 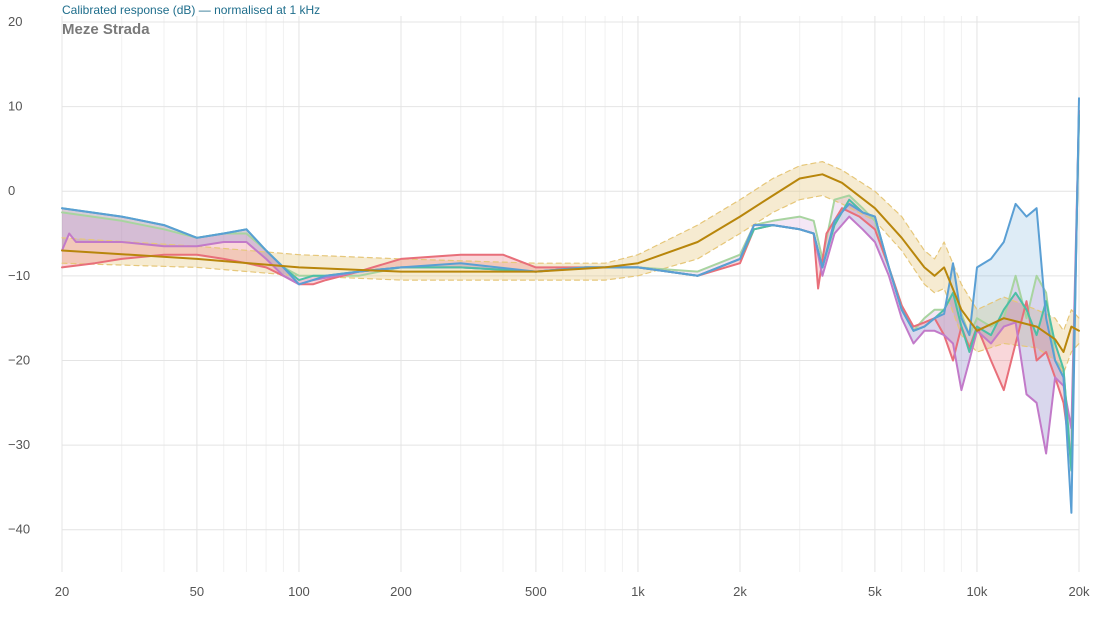 What do you see at coordinates (976, 591) in the screenshot?
I see `x-tick-label: 10k` at bounding box center [976, 591].